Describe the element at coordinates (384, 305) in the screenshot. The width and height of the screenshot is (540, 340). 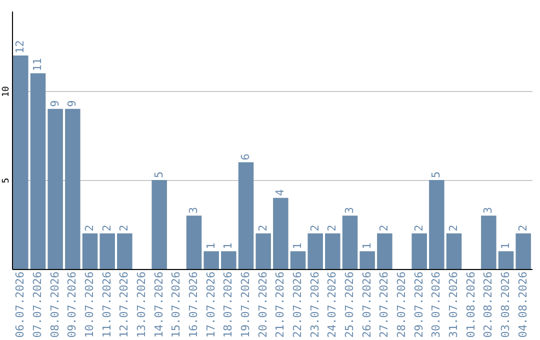
I see `x-tick-label: 27.07.2026` at that location.